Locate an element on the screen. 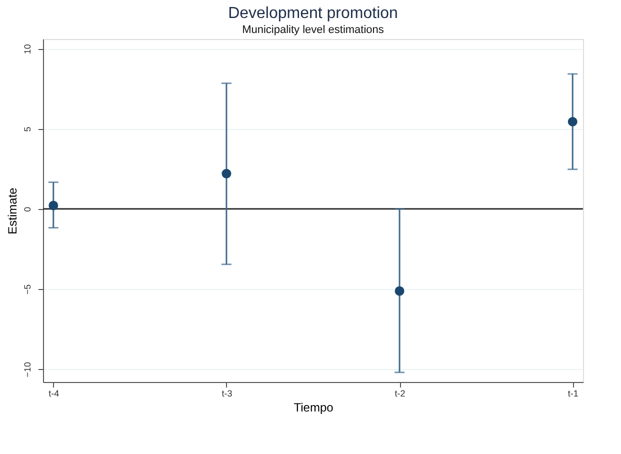  x-tick-label: t-2 is located at coordinates (400, 393).